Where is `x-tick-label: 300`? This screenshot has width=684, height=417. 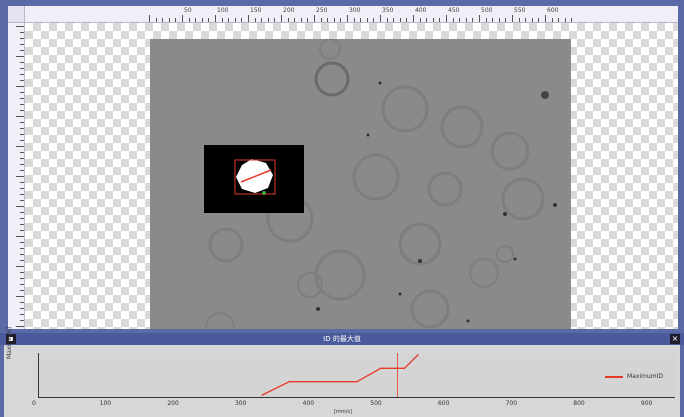 x-tick-label: 300 is located at coordinates (240, 403).